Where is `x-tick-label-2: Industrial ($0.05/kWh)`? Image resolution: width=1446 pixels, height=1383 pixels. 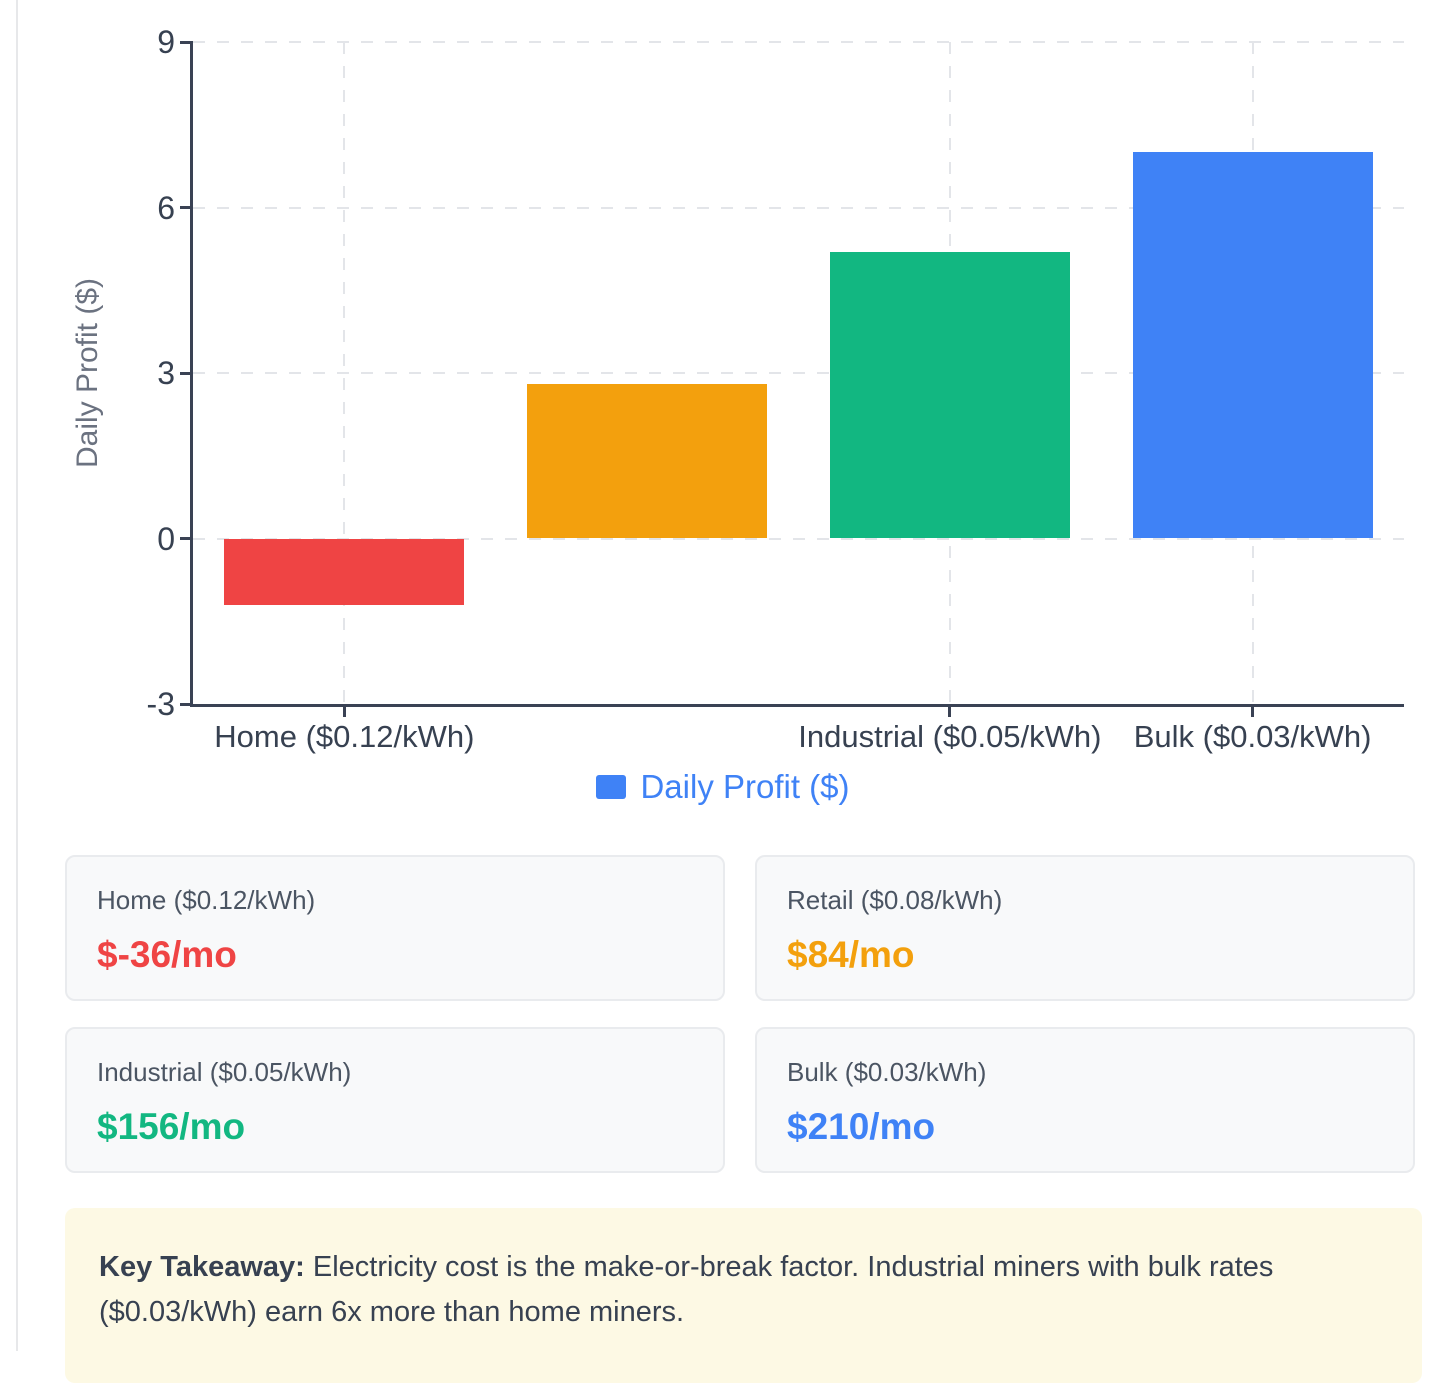
x-tick-label-2: Industrial ($0.05/kWh) is located at coordinates (950, 736).